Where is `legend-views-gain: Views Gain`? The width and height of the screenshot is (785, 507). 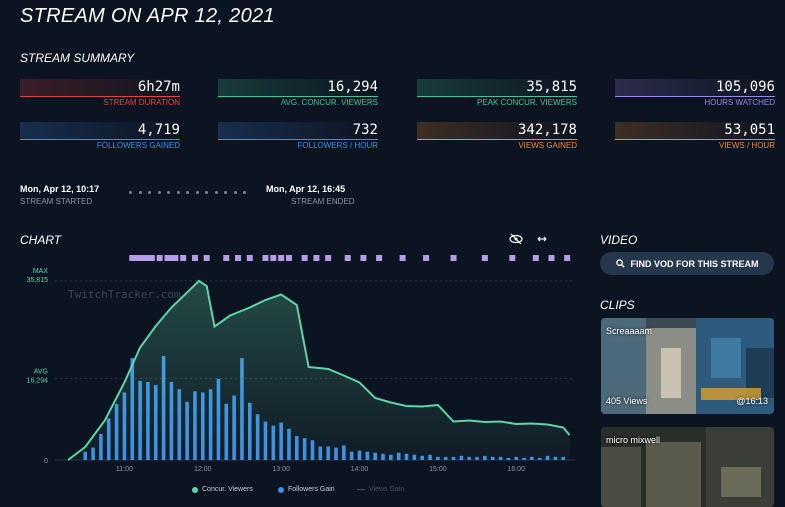
legend-views-gain: Views Gain is located at coordinates (380, 489).